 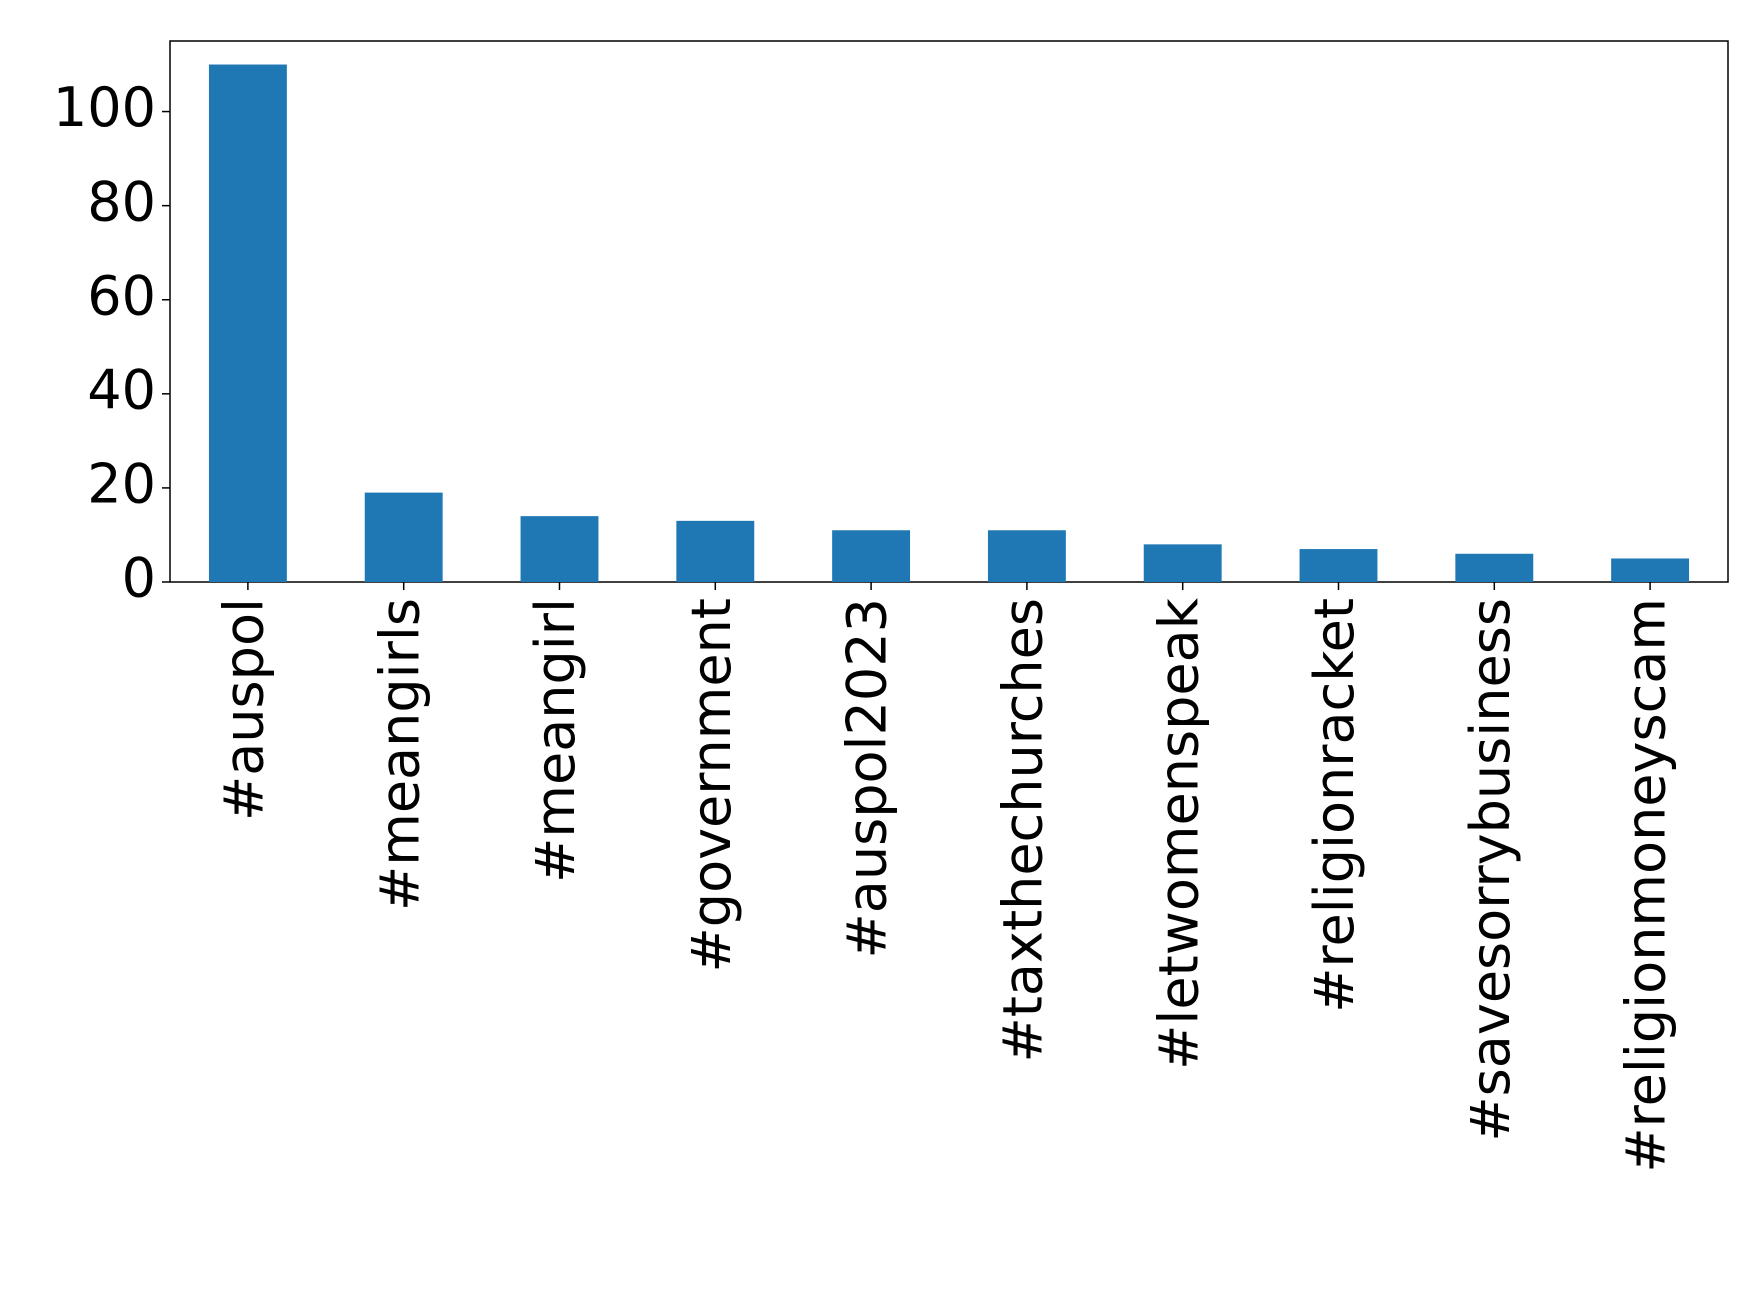 What do you see at coordinates (121, 389) in the screenshot?
I see `y-tick-label: 40` at bounding box center [121, 389].